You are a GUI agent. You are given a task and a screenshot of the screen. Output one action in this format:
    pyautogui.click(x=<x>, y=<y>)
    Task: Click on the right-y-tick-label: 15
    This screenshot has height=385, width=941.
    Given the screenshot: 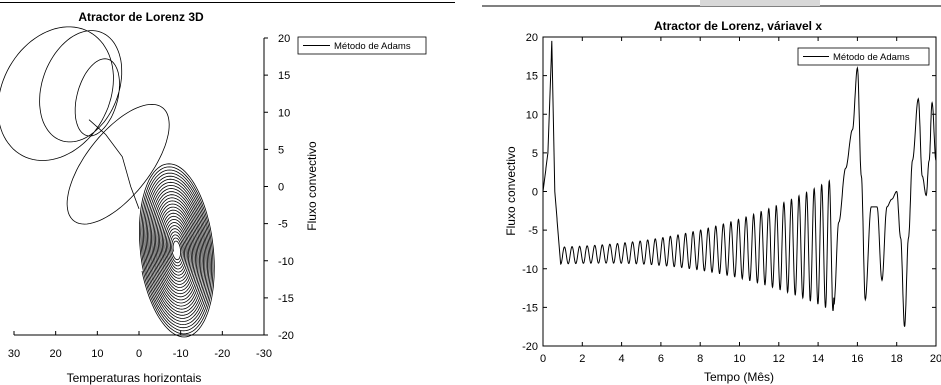 What is the action you would take?
    pyautogui.click(x=532, y=77)
    